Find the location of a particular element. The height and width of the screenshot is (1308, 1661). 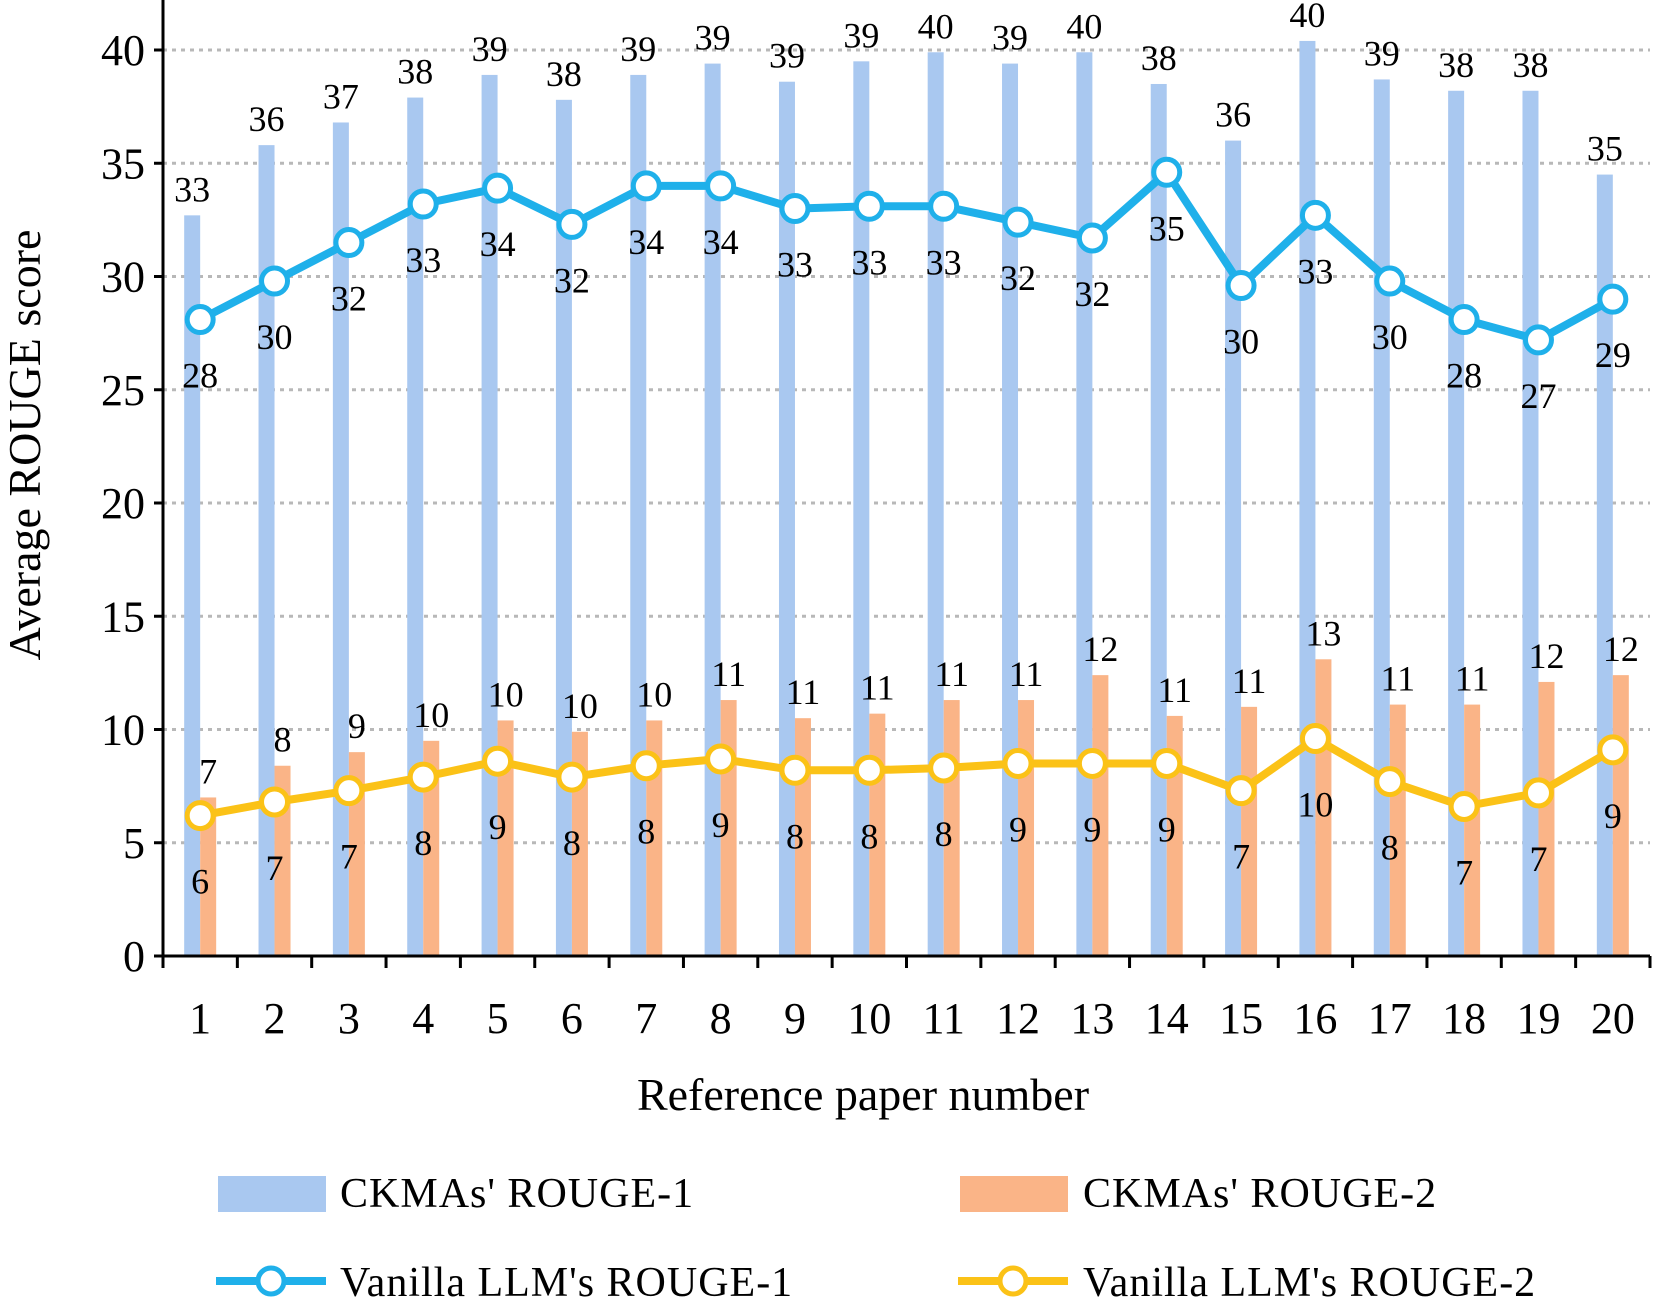

data-label-vanilla-rouge-2-14: 9 is located at coordinates (1167, 829).